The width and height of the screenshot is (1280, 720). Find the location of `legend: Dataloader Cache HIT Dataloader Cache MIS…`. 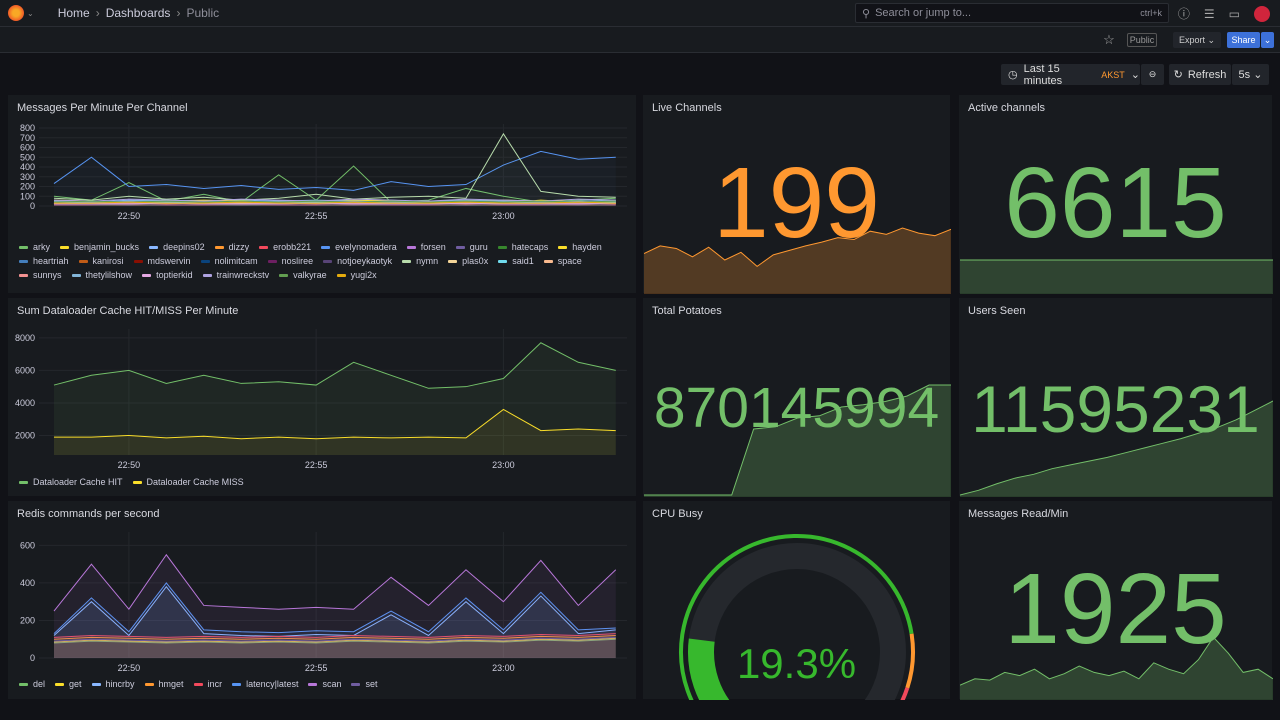

legend: Dataloader Cache HIT Dataloader Cache MIS… is located at coordinates (324, 482).